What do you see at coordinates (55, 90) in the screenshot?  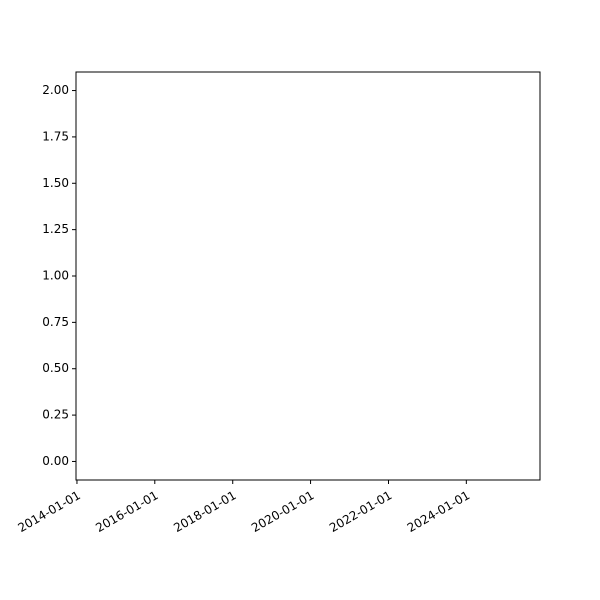 I see `y-tick-label: 2.00` at bounding box center [55, 90].